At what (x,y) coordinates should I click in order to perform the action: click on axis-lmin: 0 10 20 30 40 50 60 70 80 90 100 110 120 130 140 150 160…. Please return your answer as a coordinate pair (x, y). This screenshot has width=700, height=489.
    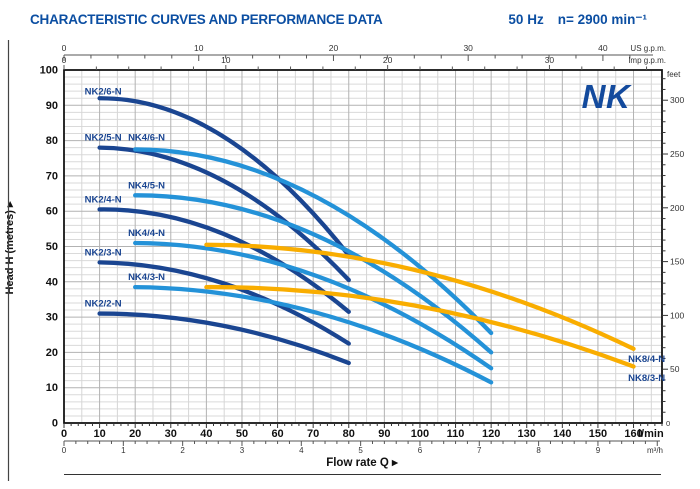
    Looking at the image, I should click on (362, 431).